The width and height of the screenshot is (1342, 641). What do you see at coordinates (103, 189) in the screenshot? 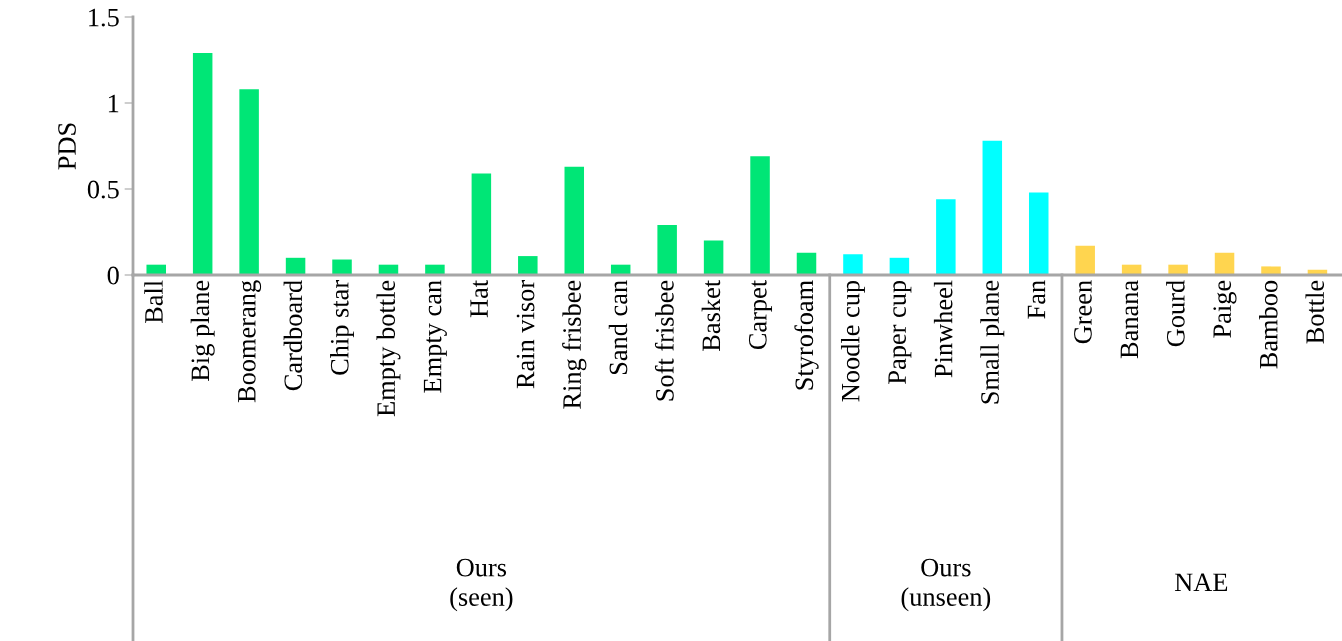
I see `y-tick-label: 0.5` at bounding box center [103, 189].